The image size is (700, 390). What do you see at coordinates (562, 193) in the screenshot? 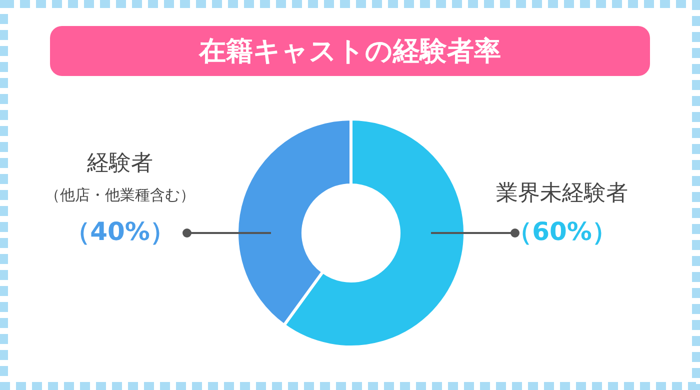
I see `slice-label: 業界未経験者` at bounding box center [562, 193].